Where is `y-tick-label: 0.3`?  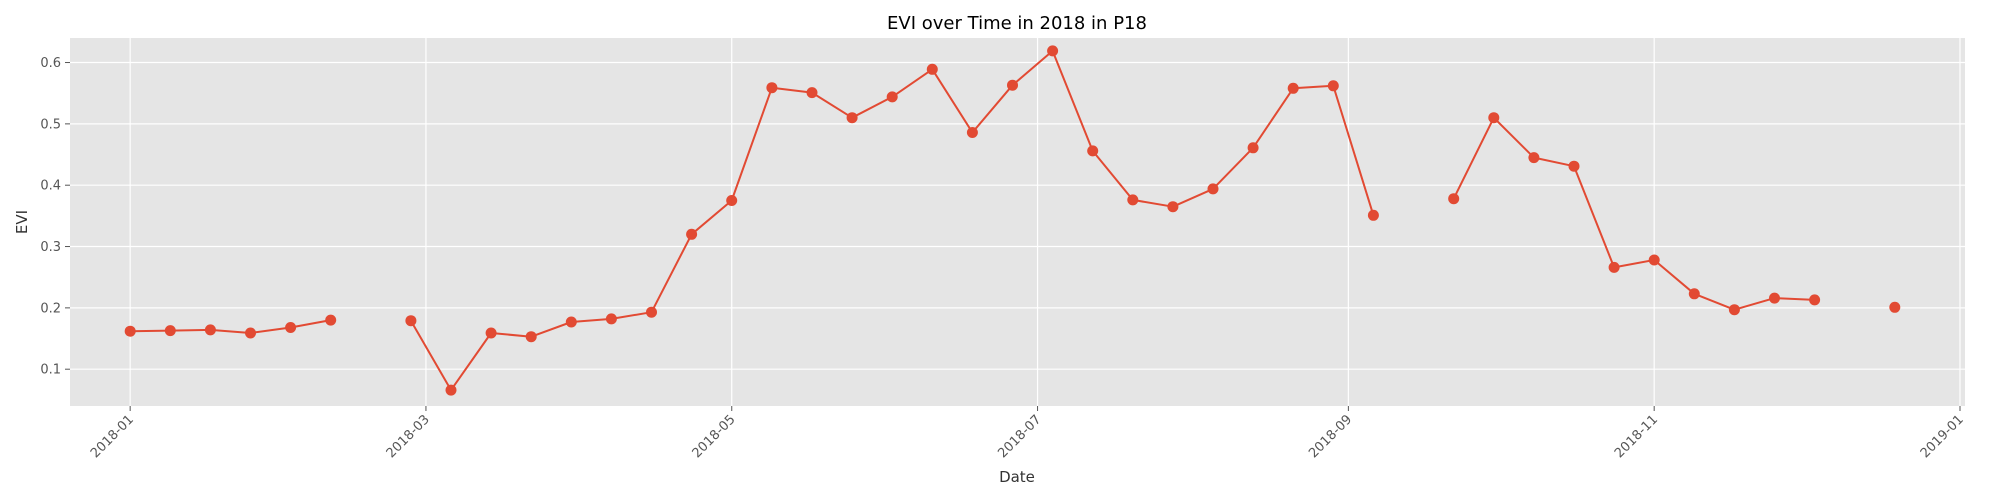 y-tick-label: 0.3 is located at coordinates (50, 247).